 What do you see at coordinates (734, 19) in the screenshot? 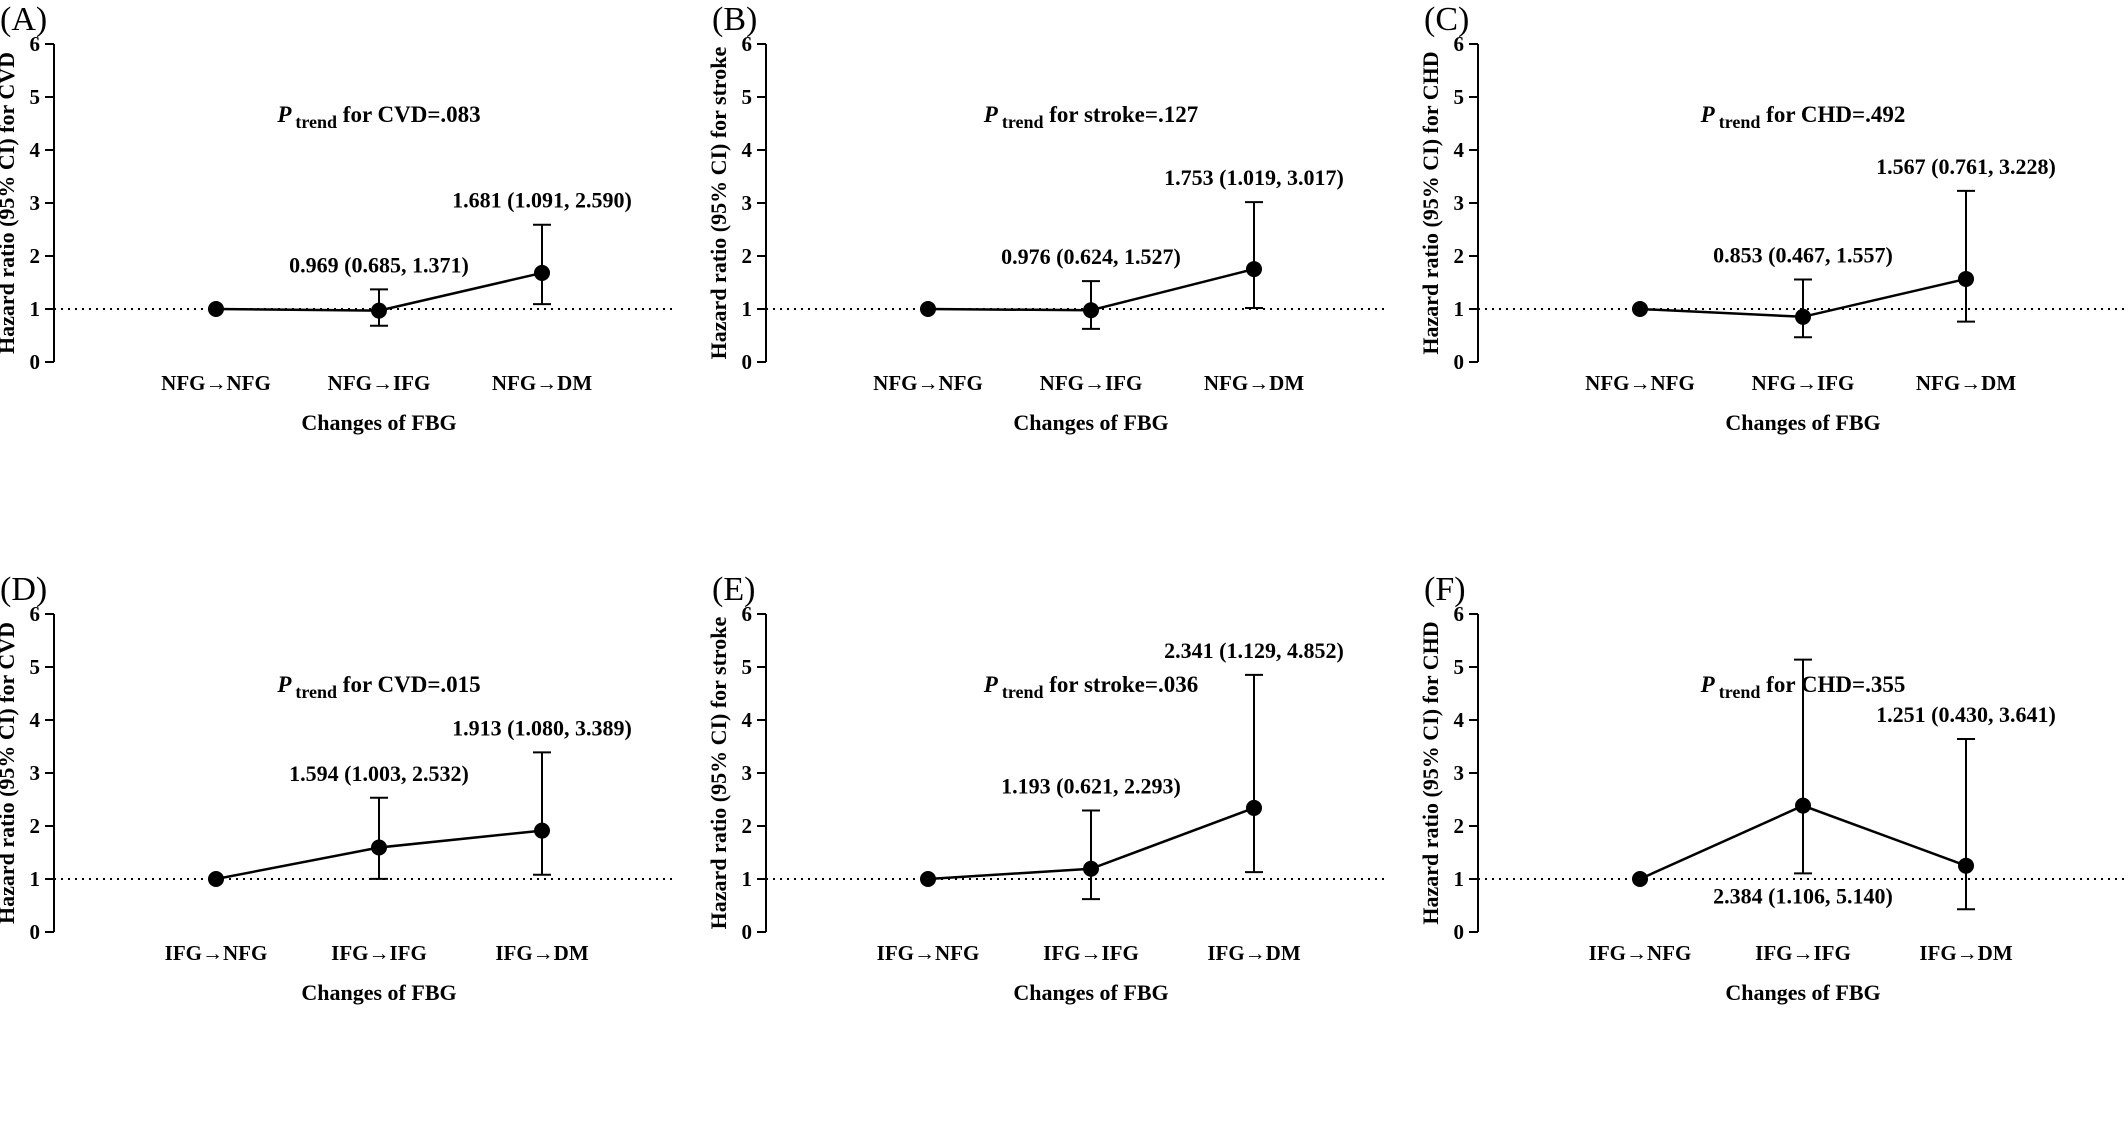
I see `panel-label: (B)` at bounding box center [734, 19].